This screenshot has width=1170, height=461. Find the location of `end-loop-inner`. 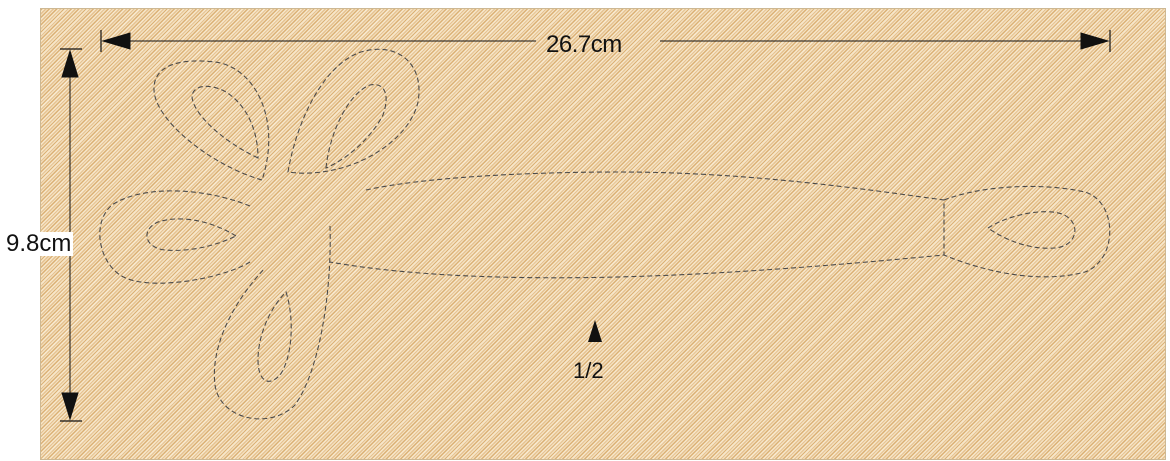

end-loop-inner is located at coordinates (1031, 230).